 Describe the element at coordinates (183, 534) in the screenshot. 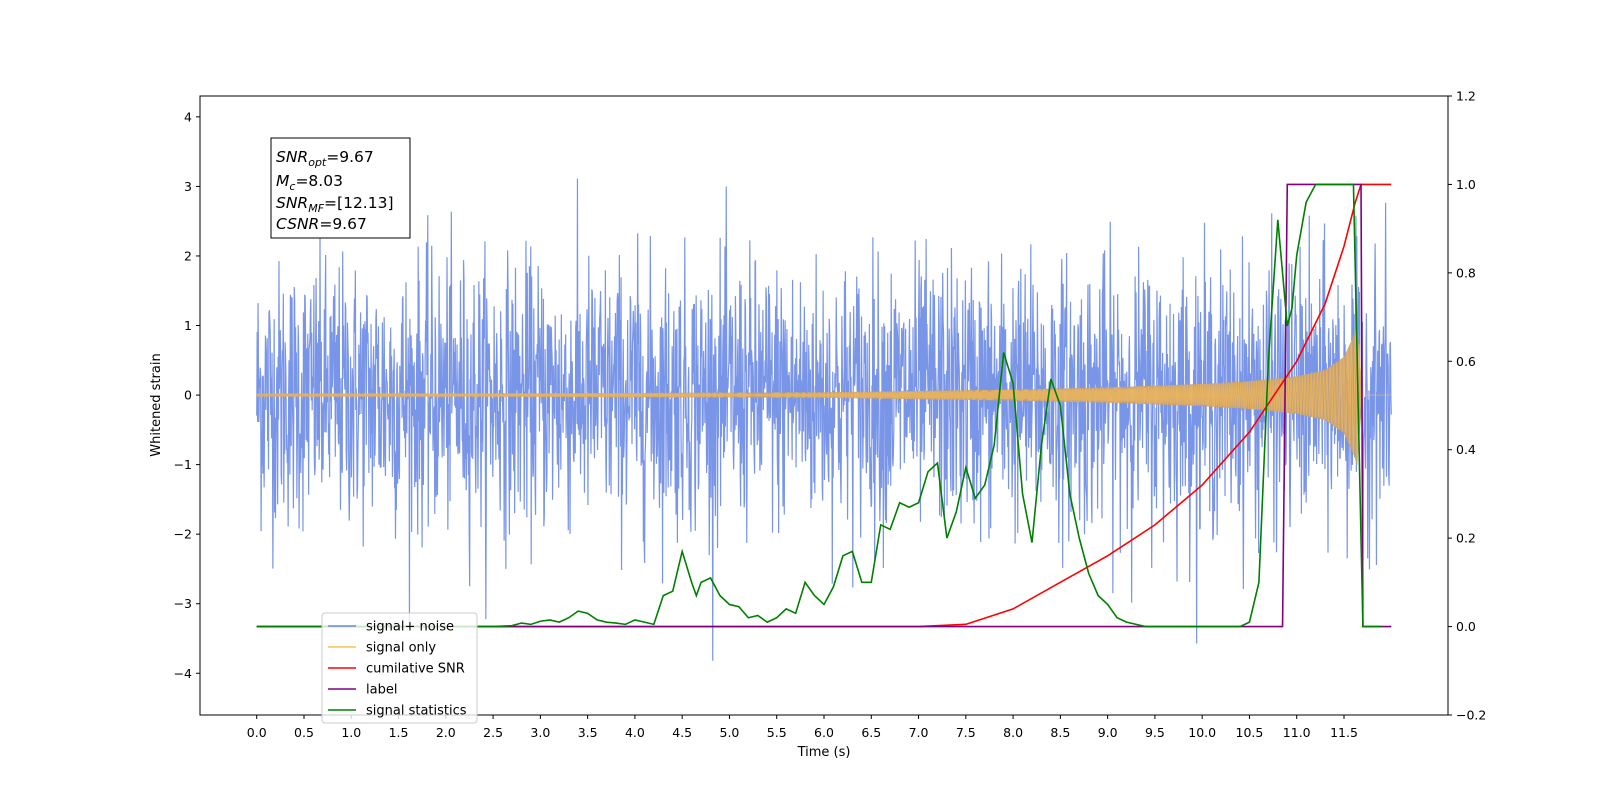

I see `y-tick-label: −2` at that location.